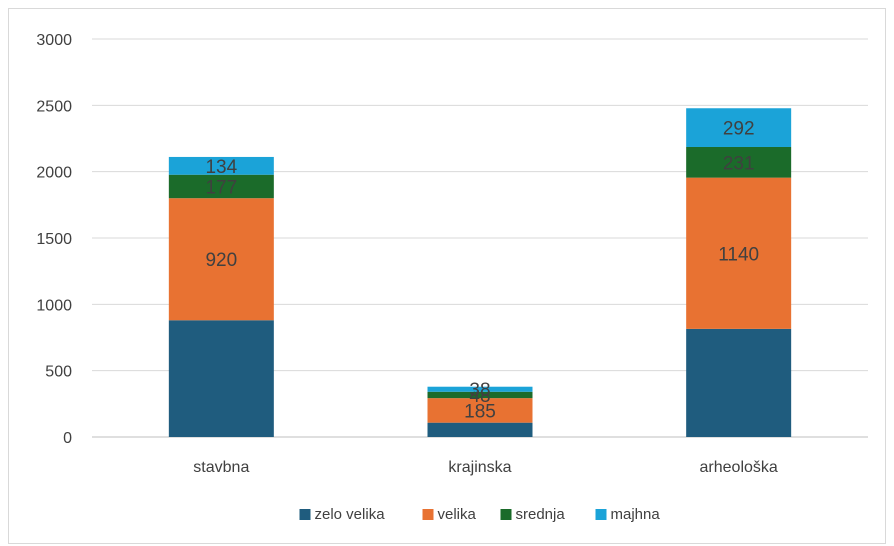 This screenshot has width=894, height=546. Describe the element at coordinates (457, 514) in the screenshot. I see `legend-label: velika` at that location.